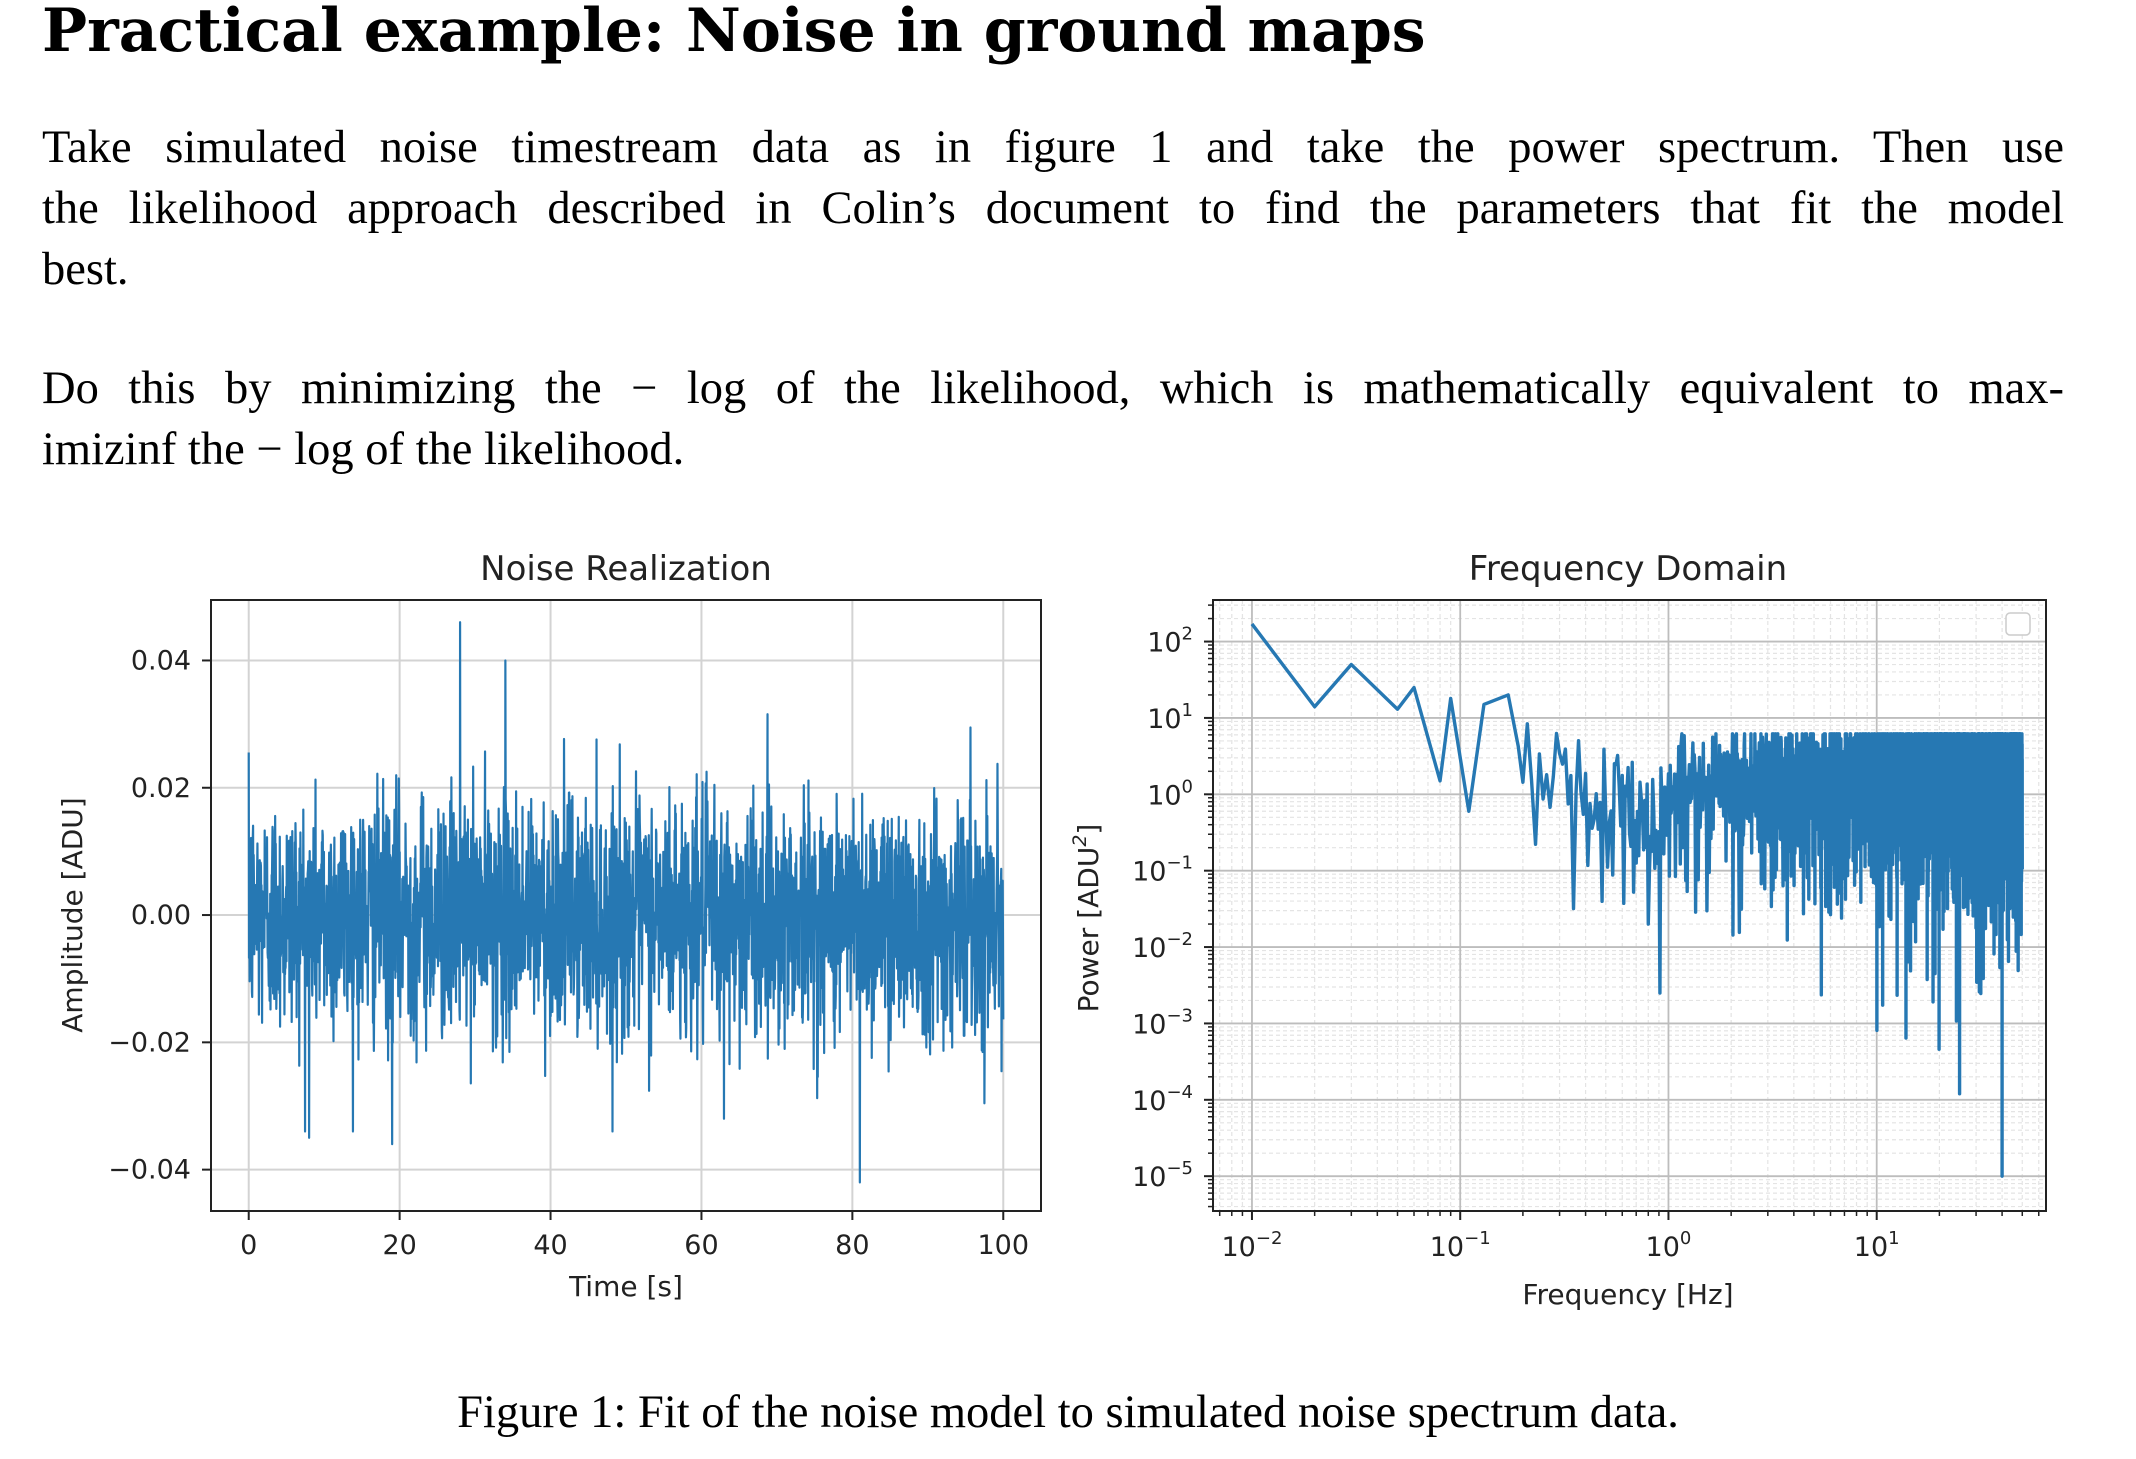  What do you see at coordinates (1628, 569) in the screenshot?
I see `chart-title: Frequency Domain` at bounding box center [1628, 569].